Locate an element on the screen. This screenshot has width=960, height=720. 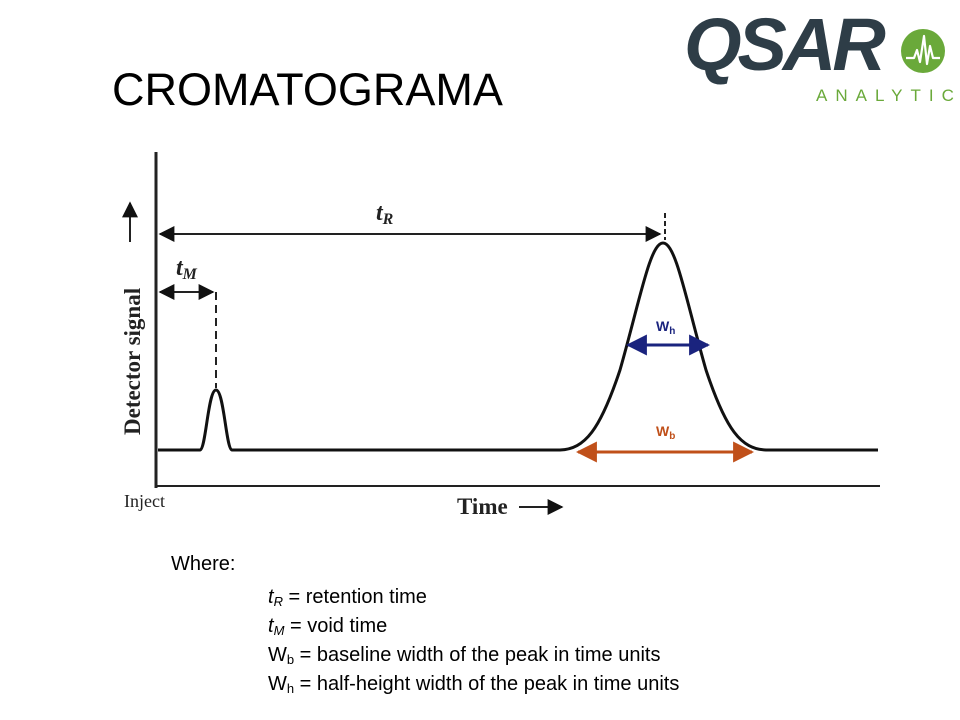
definition-item: tM = void time is located at coordinates (473, 626).